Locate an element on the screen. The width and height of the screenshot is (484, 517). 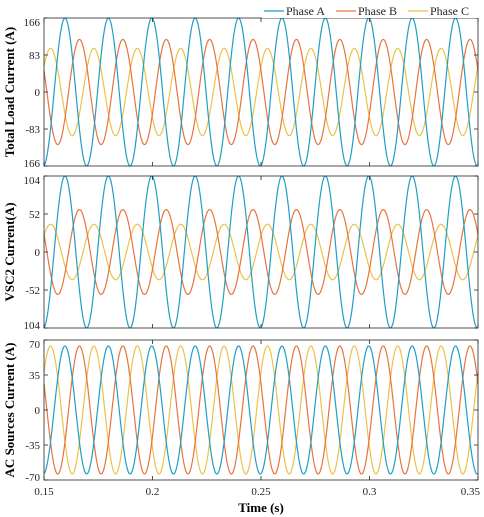
legend-label-phase-c: Phase C is located at coordinates (449, 11).